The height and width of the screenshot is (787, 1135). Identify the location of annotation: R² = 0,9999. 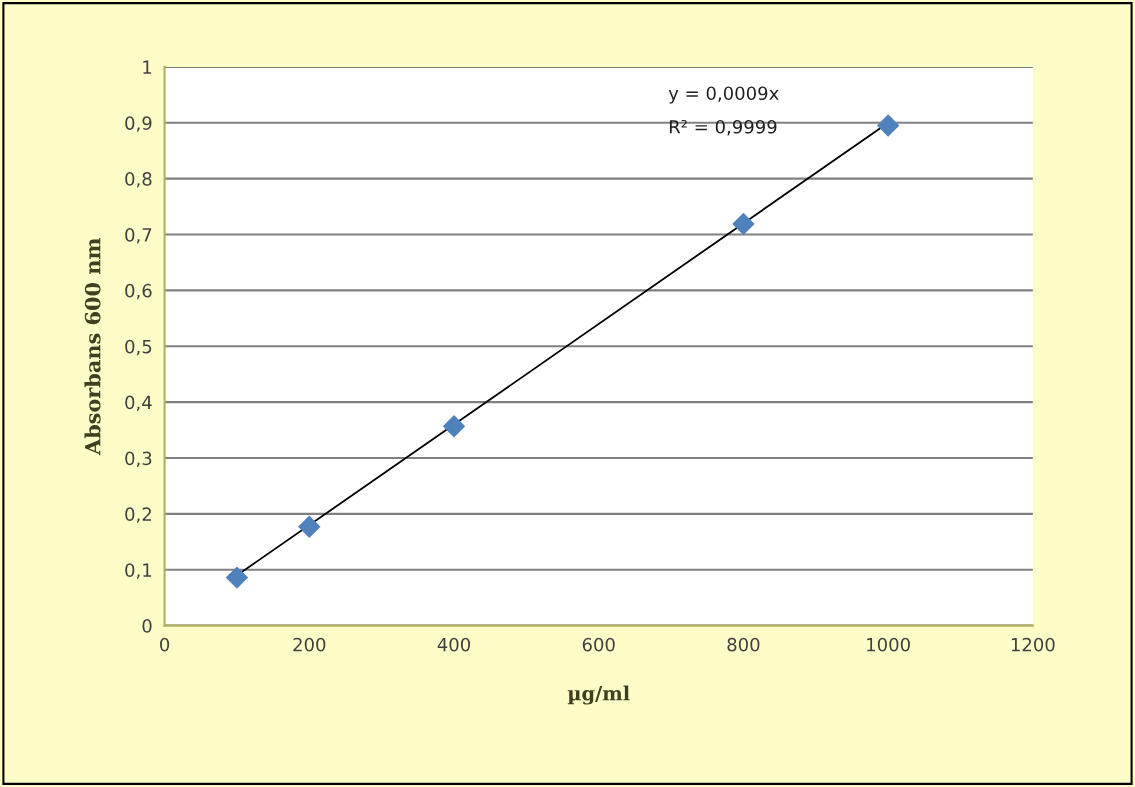
(723, 127).